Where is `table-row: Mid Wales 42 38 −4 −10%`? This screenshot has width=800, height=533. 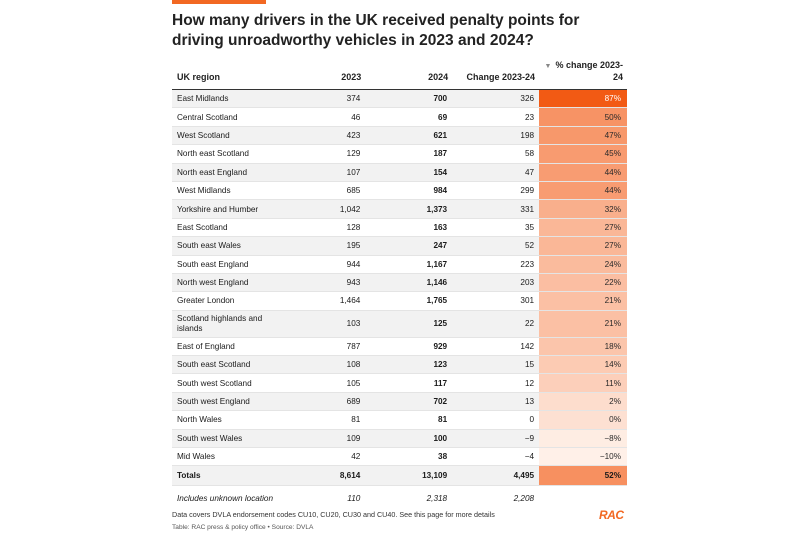
table-row: Mid Wales 42 38 −4 −10% is located at coordinates (399, 457).